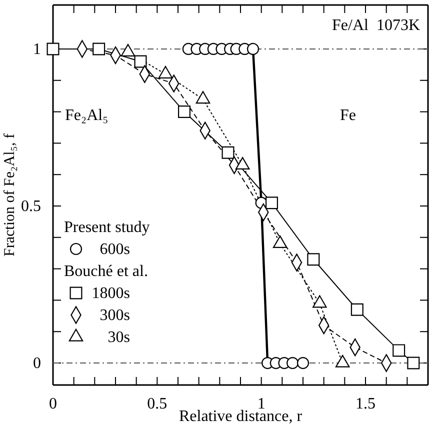 The width and height of the screenshot is (440, 428). I want to click on annotation: Fe₂Al₅, so click(86, 115).